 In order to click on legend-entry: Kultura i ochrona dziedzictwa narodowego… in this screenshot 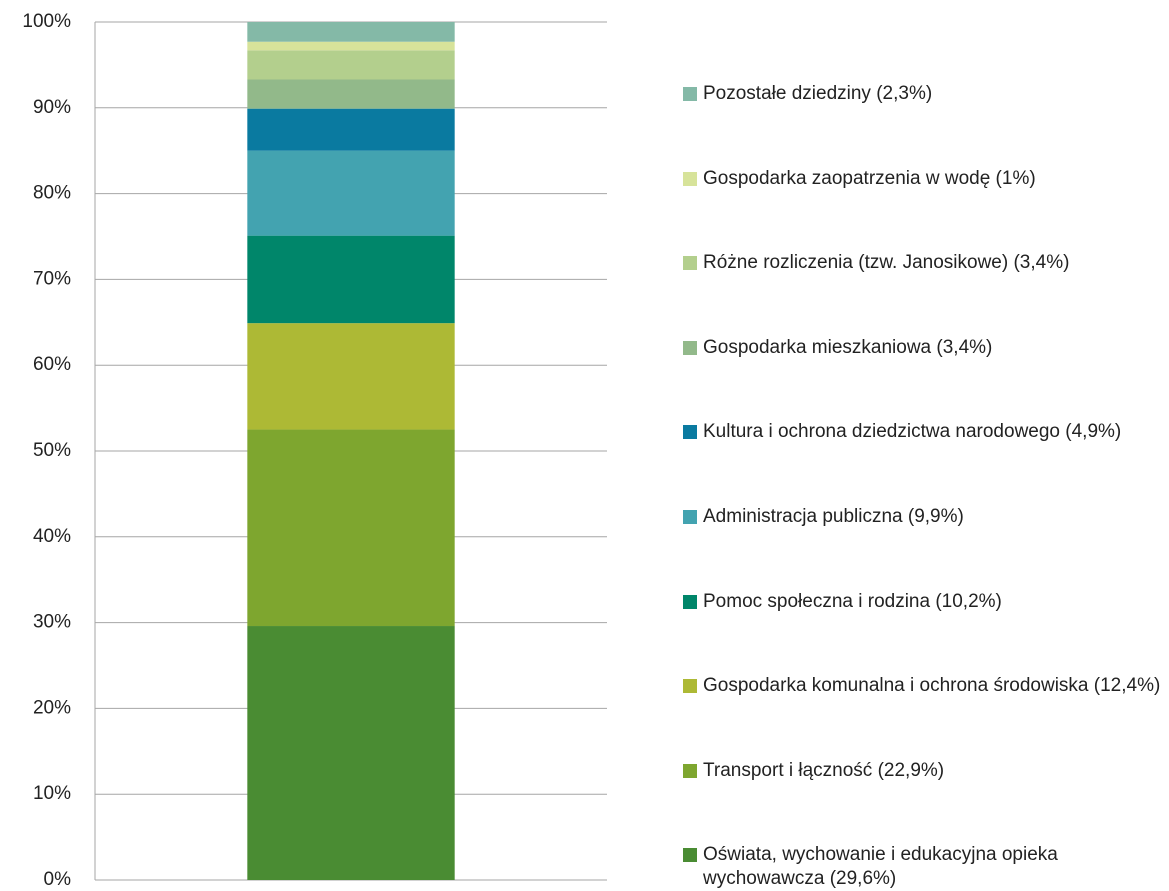, I will do `click(925, 432)`.